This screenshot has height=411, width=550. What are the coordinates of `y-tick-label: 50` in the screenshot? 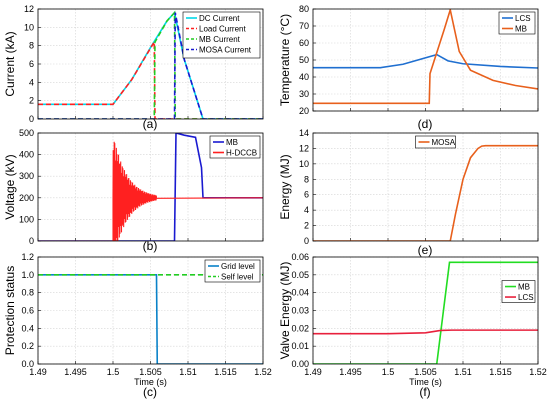 It's located at (304, 60).